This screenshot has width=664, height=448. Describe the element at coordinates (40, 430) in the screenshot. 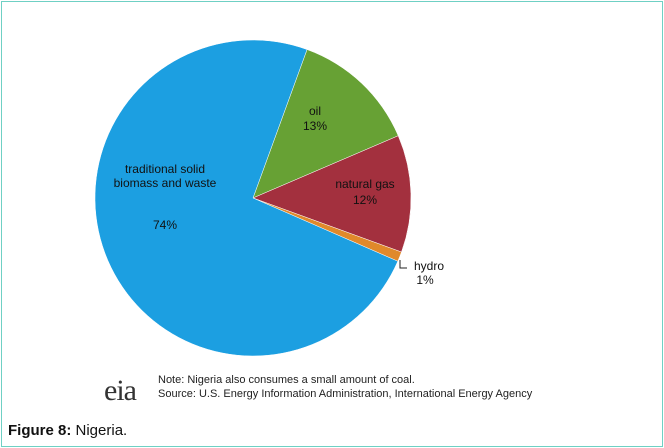

I see `caption-label: Figure 8:` at that location.